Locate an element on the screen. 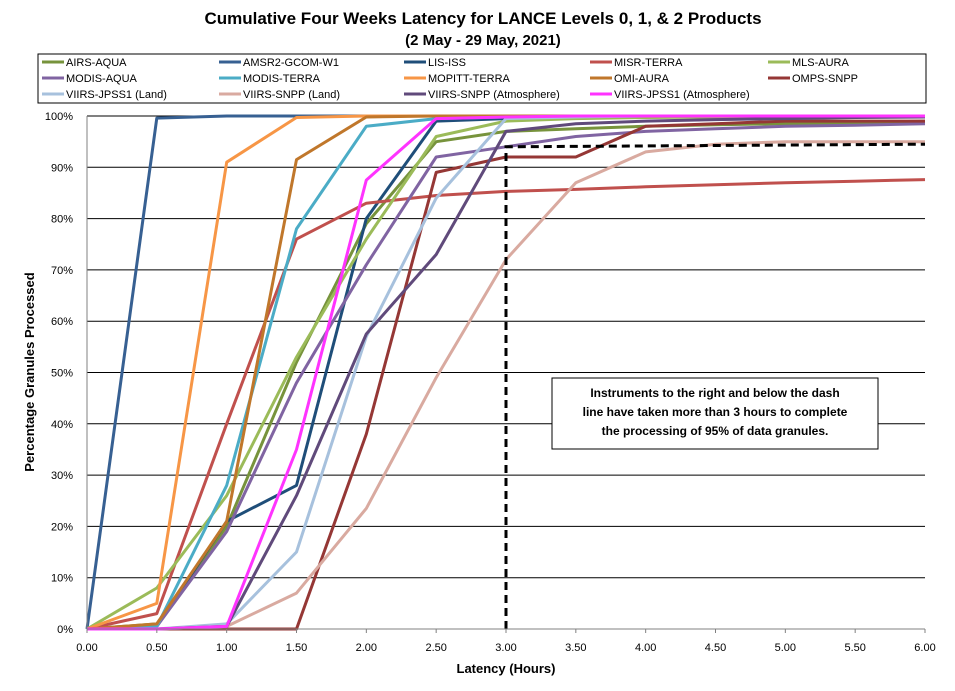 The width and height of the screenshot is (955, 691). y-axis-label: Percentage Granules Processed is located at coordinates (29, 371).